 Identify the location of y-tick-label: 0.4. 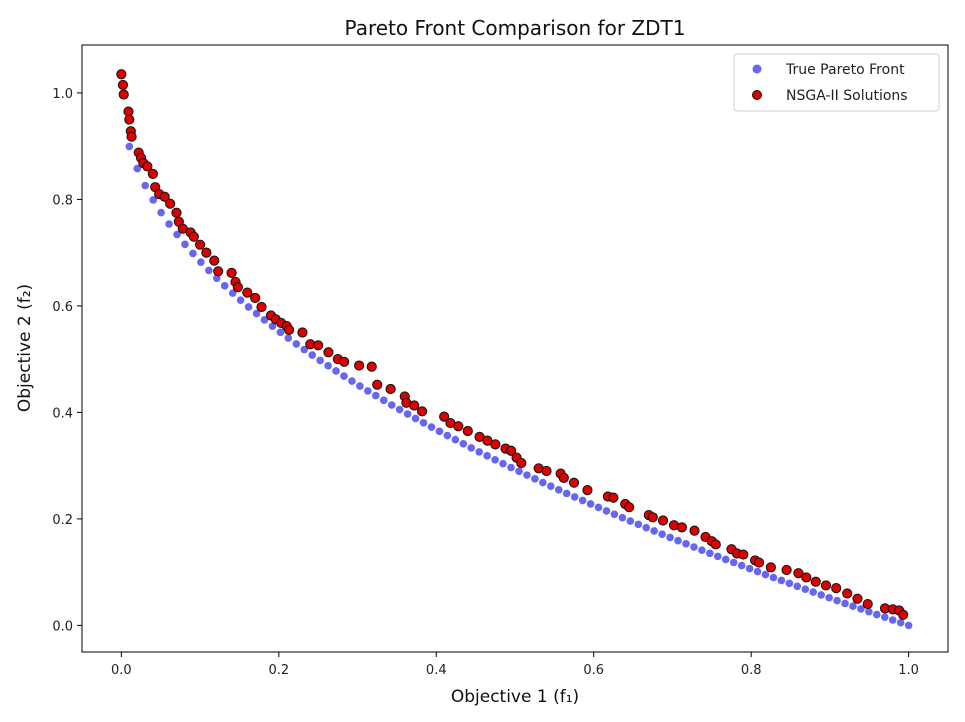
(62, 413).